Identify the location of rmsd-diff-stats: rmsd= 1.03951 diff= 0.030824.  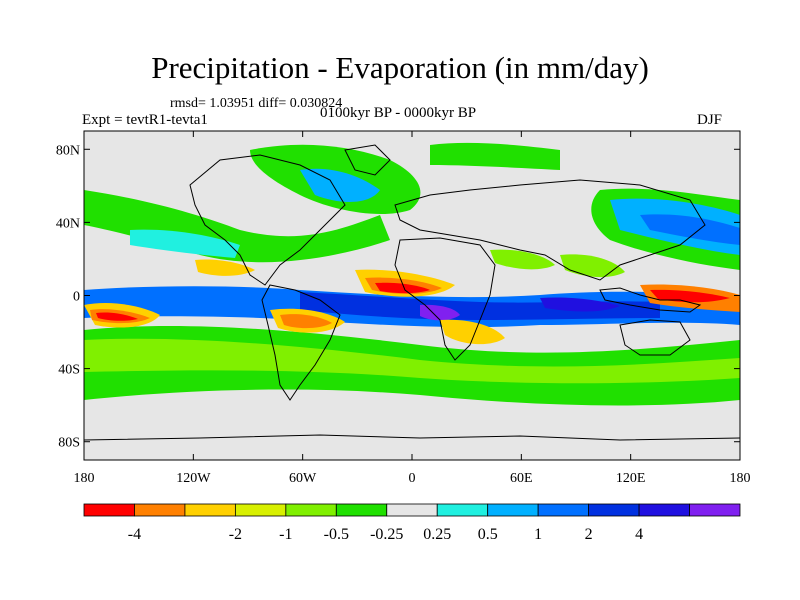
(256, 103).